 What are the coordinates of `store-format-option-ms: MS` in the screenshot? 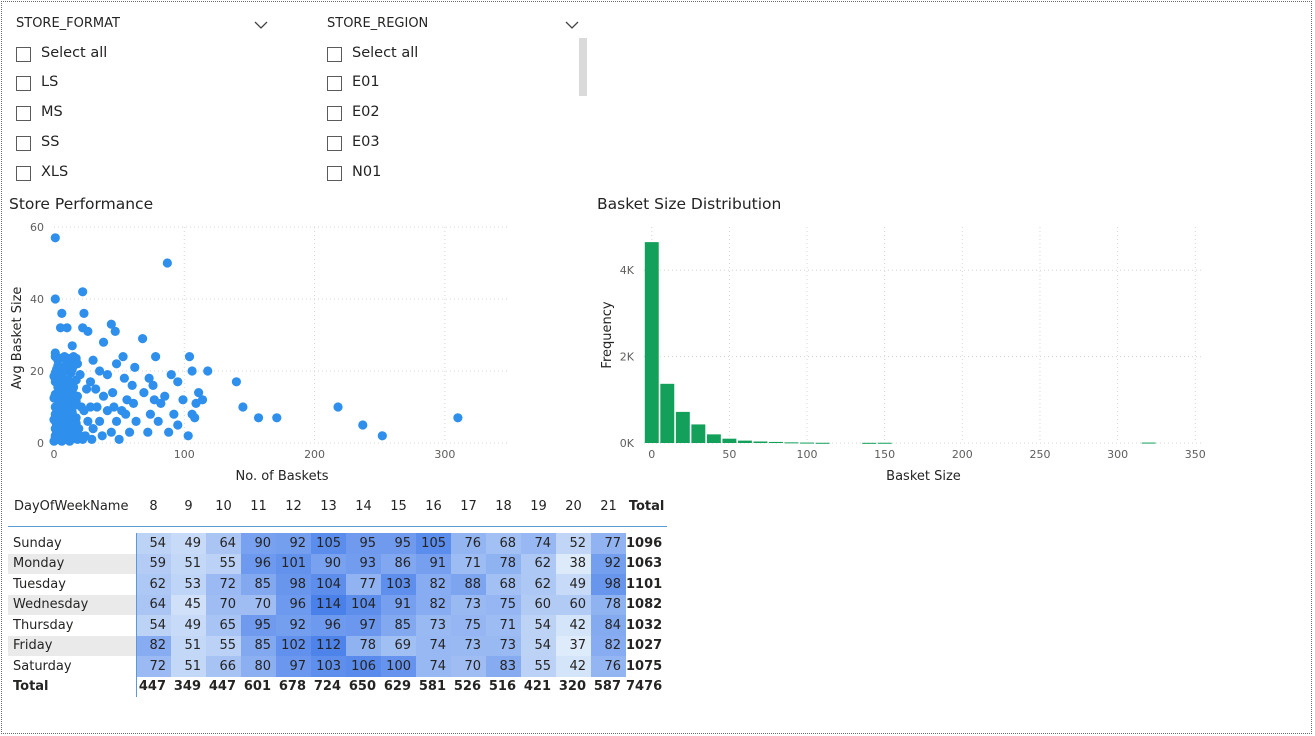 It's located at (136, 115).